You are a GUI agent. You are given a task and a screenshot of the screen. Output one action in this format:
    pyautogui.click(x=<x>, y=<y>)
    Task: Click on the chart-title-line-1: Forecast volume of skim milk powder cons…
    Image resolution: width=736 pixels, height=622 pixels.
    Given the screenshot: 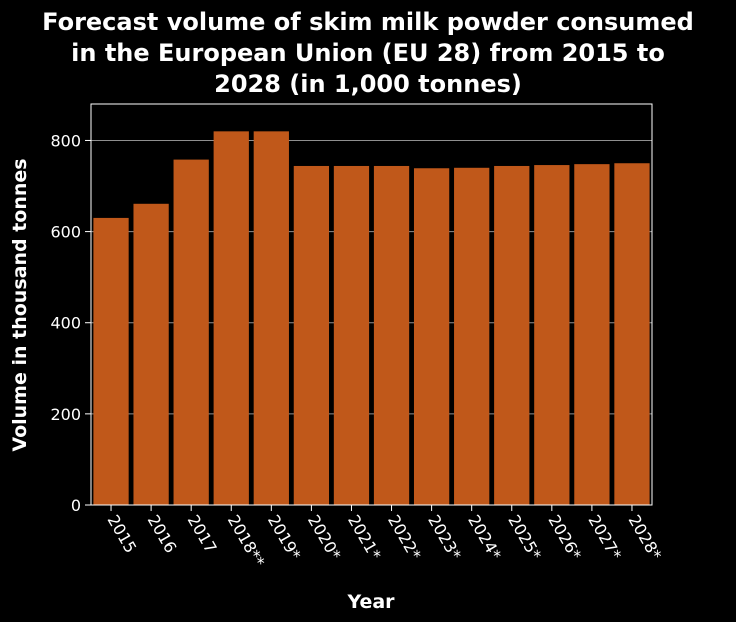 What is the action you would take?
    pyautogui.click(x=368, y=22)
    